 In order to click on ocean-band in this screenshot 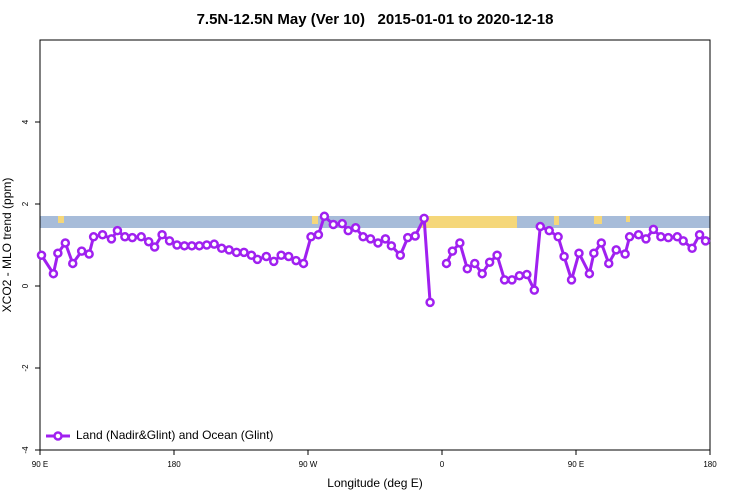, I will do `click(375, 222)`.